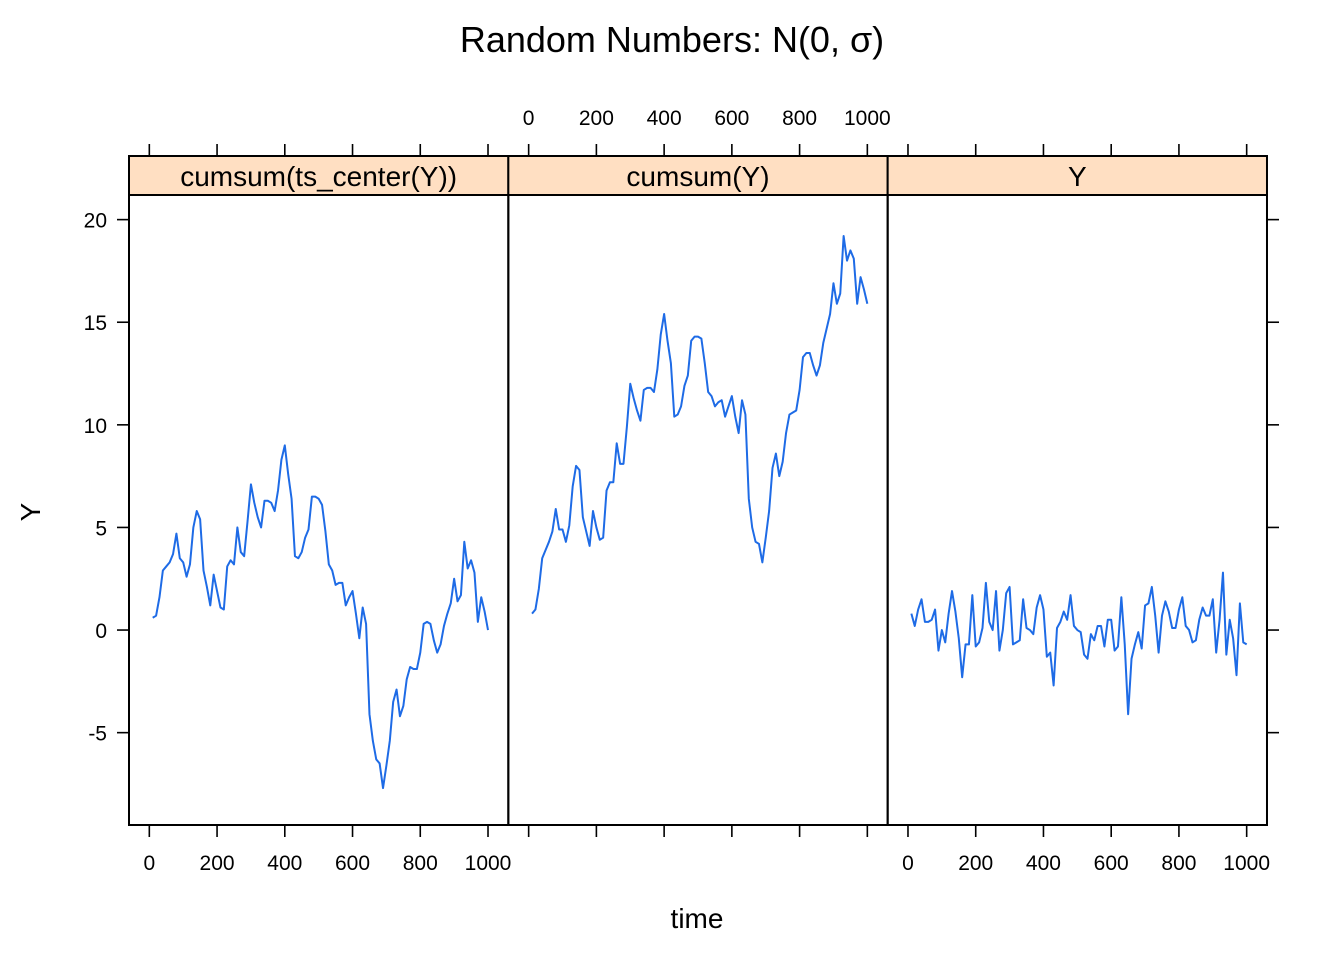 The image size is (1344, 960). What do you see at coordinates (867, 118) in the screenshot?
I see `x-tick-label-top: 1000` at bounding box center [867, 118].